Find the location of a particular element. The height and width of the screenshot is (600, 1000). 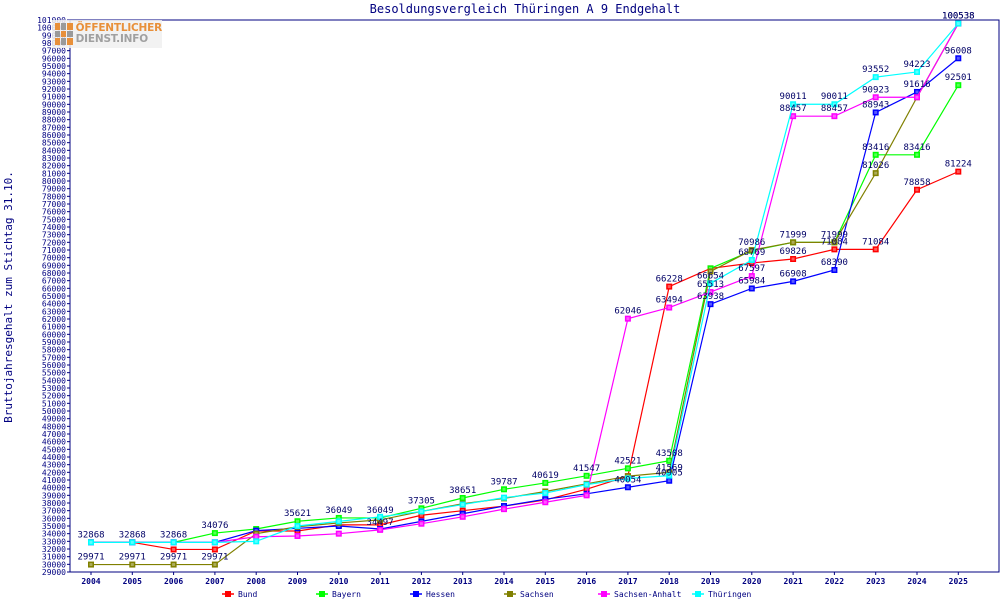

data-label: 91616 is located at coordinates (916, 85).